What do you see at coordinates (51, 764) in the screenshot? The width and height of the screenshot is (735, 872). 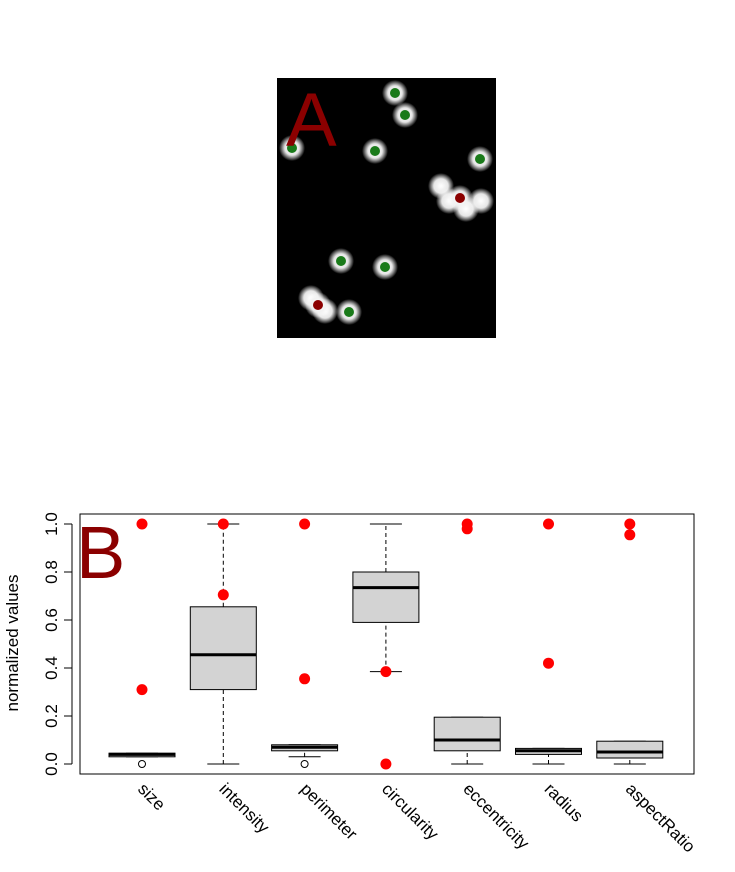 I see `y-tick-label: 0.0` at bounding box center [51, 764].